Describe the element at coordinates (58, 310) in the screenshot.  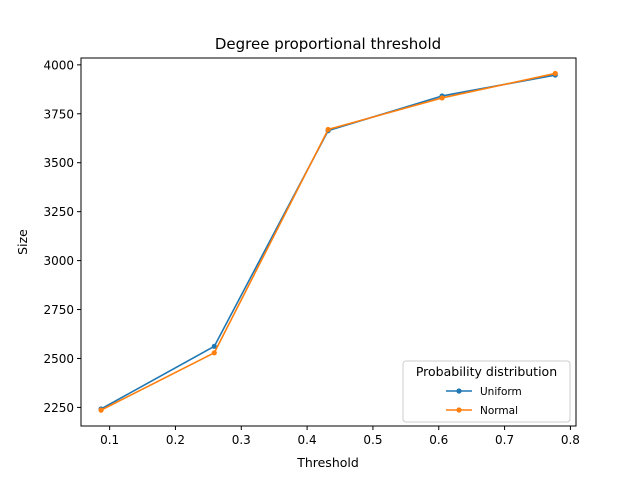
I see `y-tick-label: 2750` at that location.